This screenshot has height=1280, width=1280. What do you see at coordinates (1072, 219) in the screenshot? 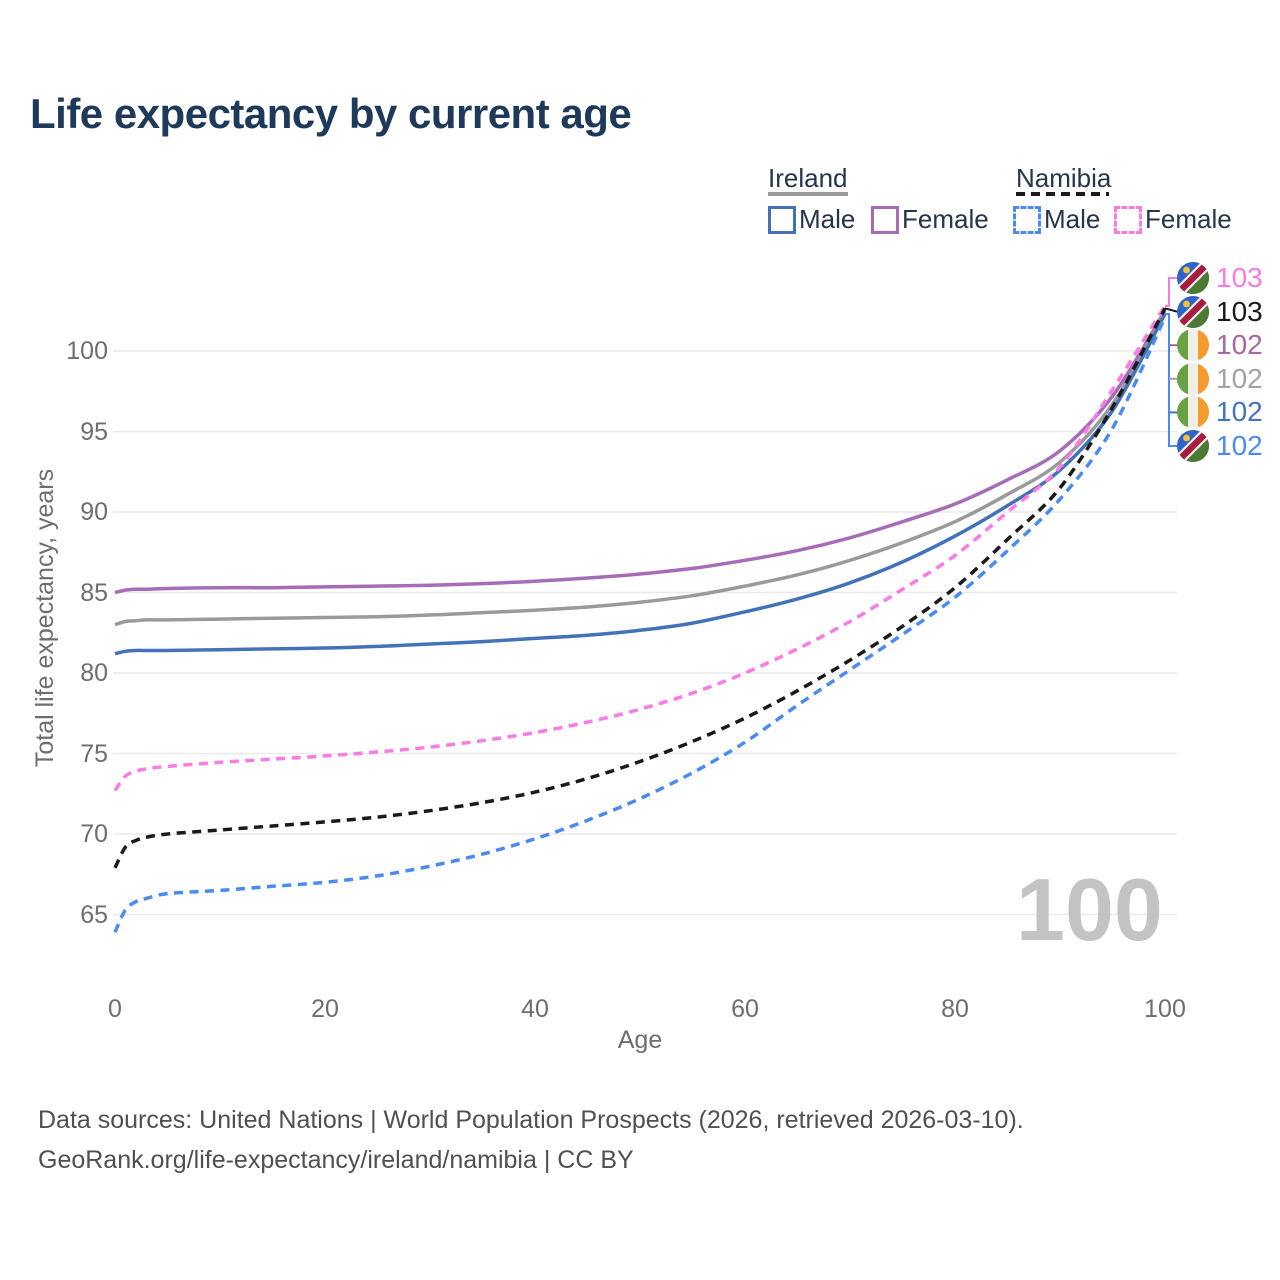
I see `legend-label-namibia-male: Male` at bounding box center [1072, 219].